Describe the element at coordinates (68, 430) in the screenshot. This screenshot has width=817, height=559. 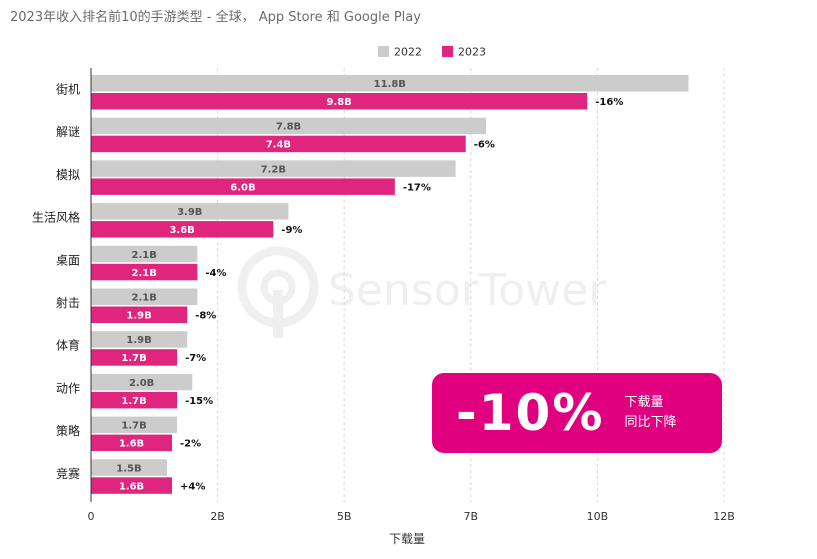
I see `category-label: 策略` at that location.